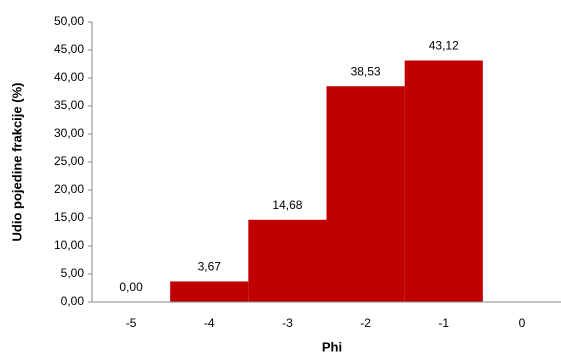 The width and height of the screenshot is (561, 356). What do you see at coordinates (131, 287) in the screenshot?
I see `value-label: 0,00` at bounding box center [131, 287].